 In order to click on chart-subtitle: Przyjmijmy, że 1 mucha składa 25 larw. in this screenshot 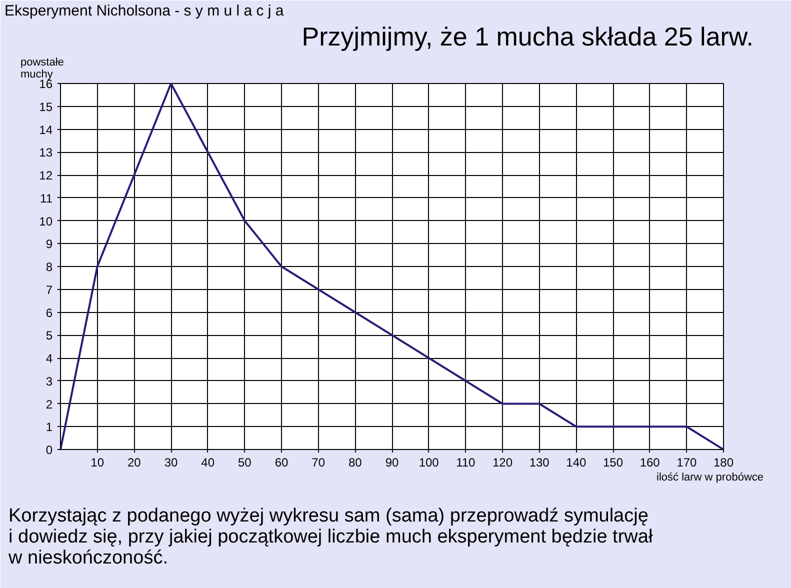, I will do `click(528, 37)`.